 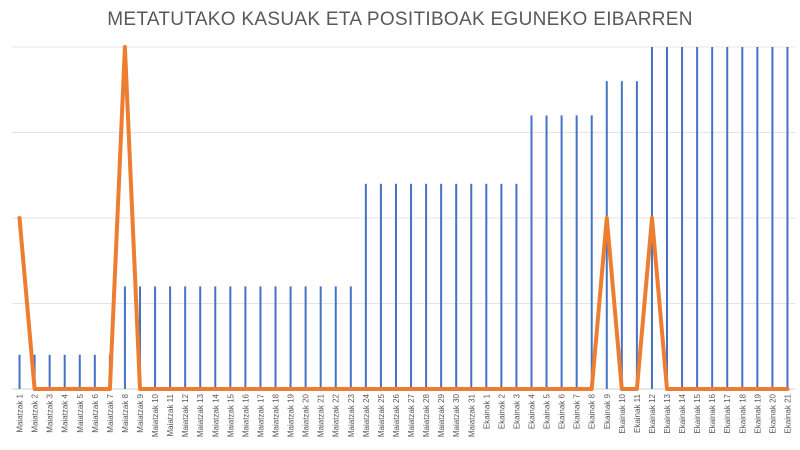 I want to click on x-tick-label: Maiatzak 11, so click(x=170, y=414).